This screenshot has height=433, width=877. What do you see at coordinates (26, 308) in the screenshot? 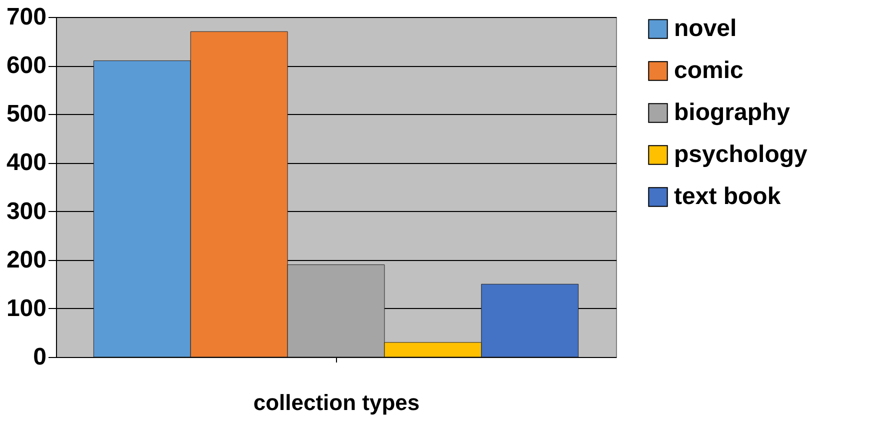
I see `y-tick-label: 100` at bounding box center [26, 308].